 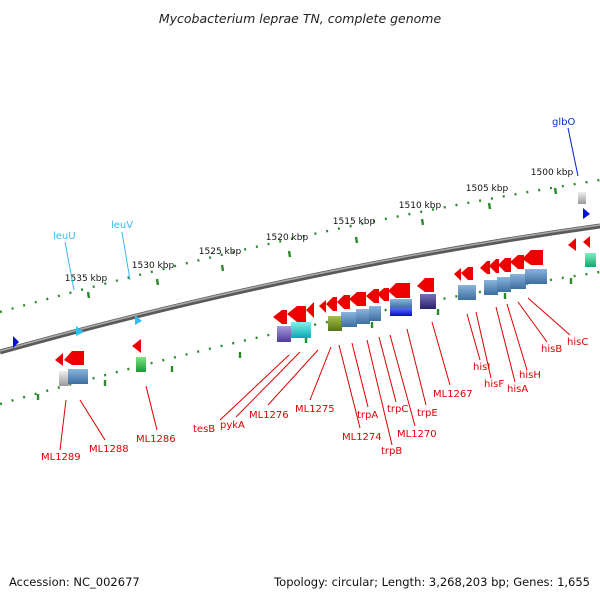 I want to click on gene-arrow-trpB, so click(x=357, y=299).